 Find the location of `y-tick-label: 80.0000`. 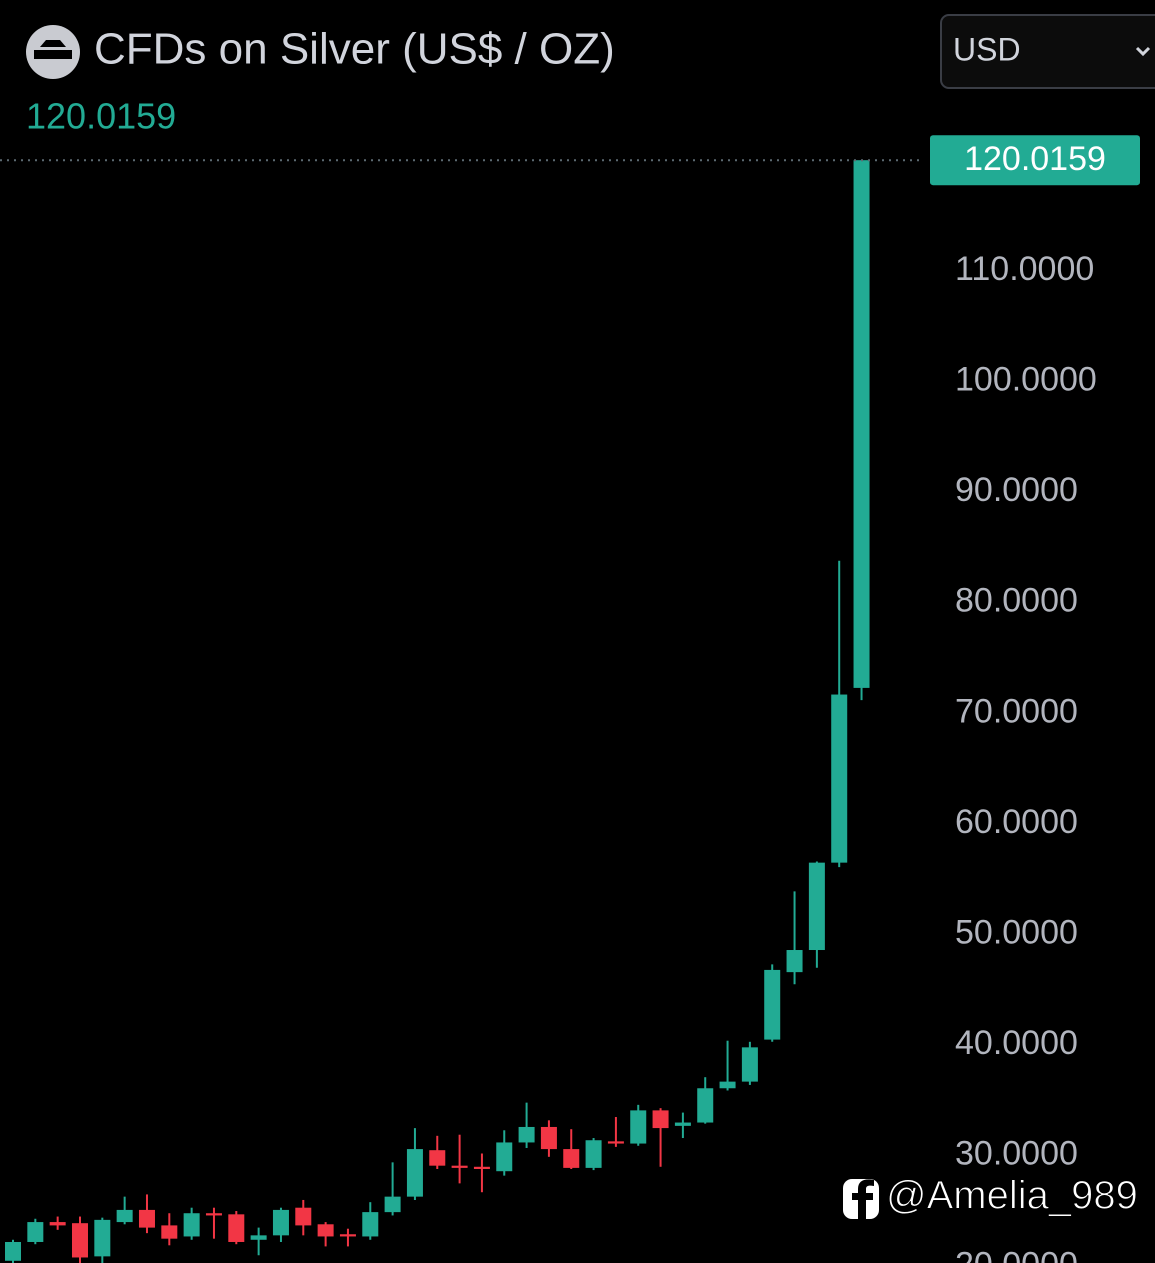

y-tick-label: 80.0000 is located at coordinates (1016, 601).